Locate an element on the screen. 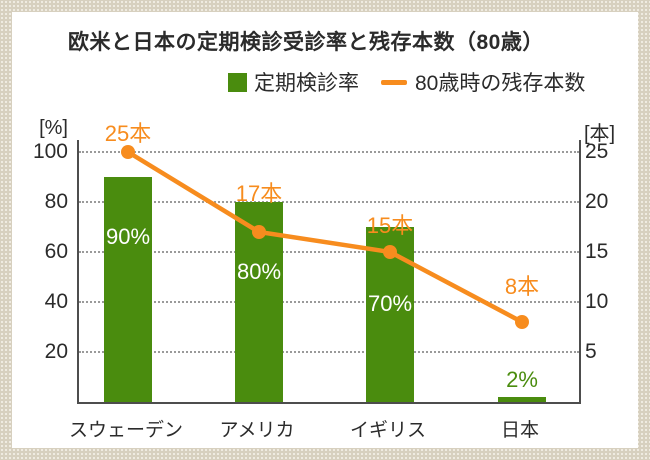  category-america: アメリカ is located at coordinates (257, 430).